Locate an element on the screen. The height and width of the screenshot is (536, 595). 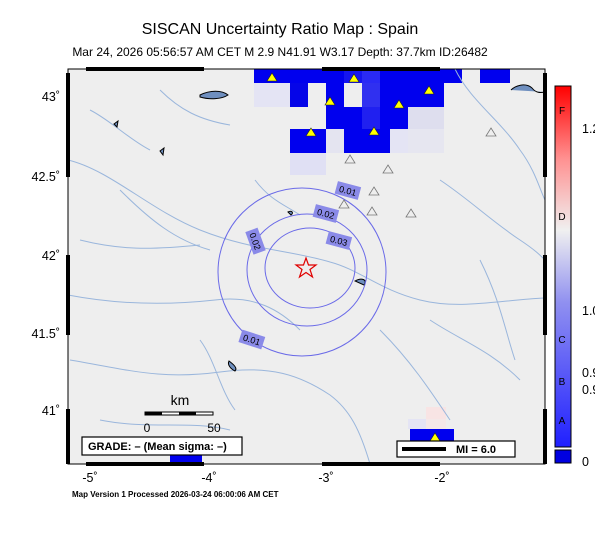
colorbar-letter: D is located at coordinates (562, 217).